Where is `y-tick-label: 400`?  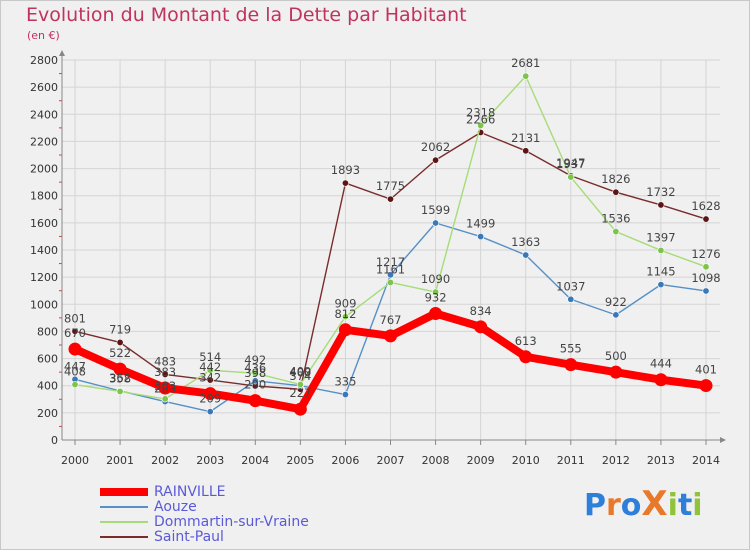 y-tick-label: 400 is located at coordinates (47, 386).